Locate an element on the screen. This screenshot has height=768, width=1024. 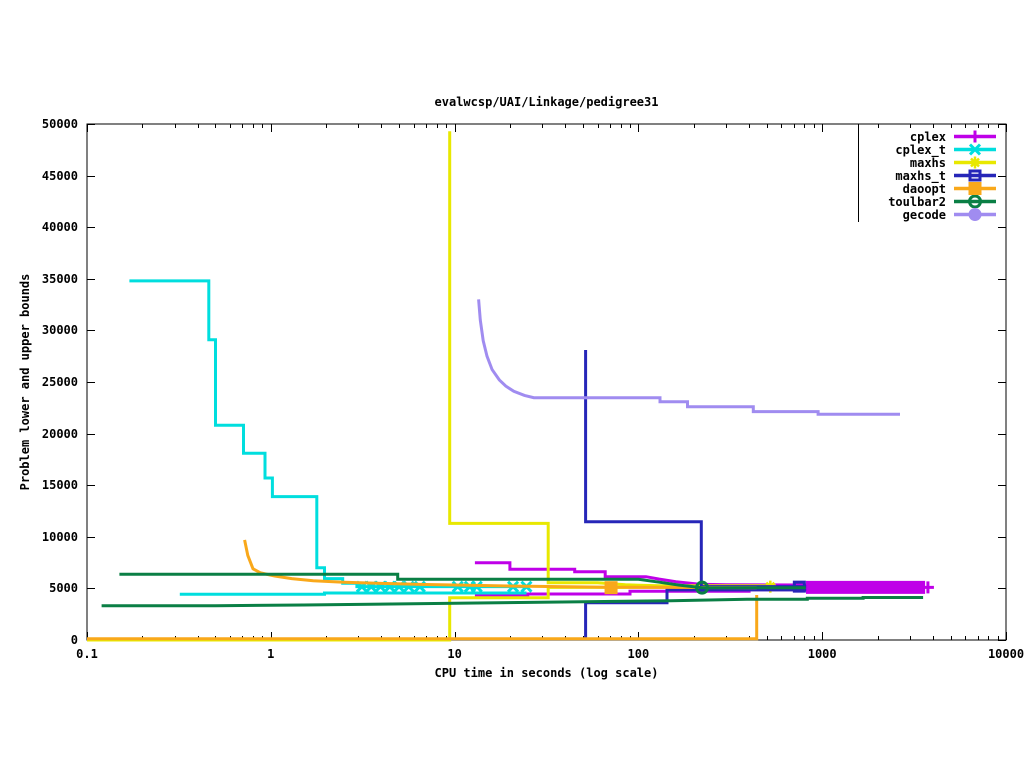
legend-item-cplex_t: cplex_t is located at coordinates (916, 149).